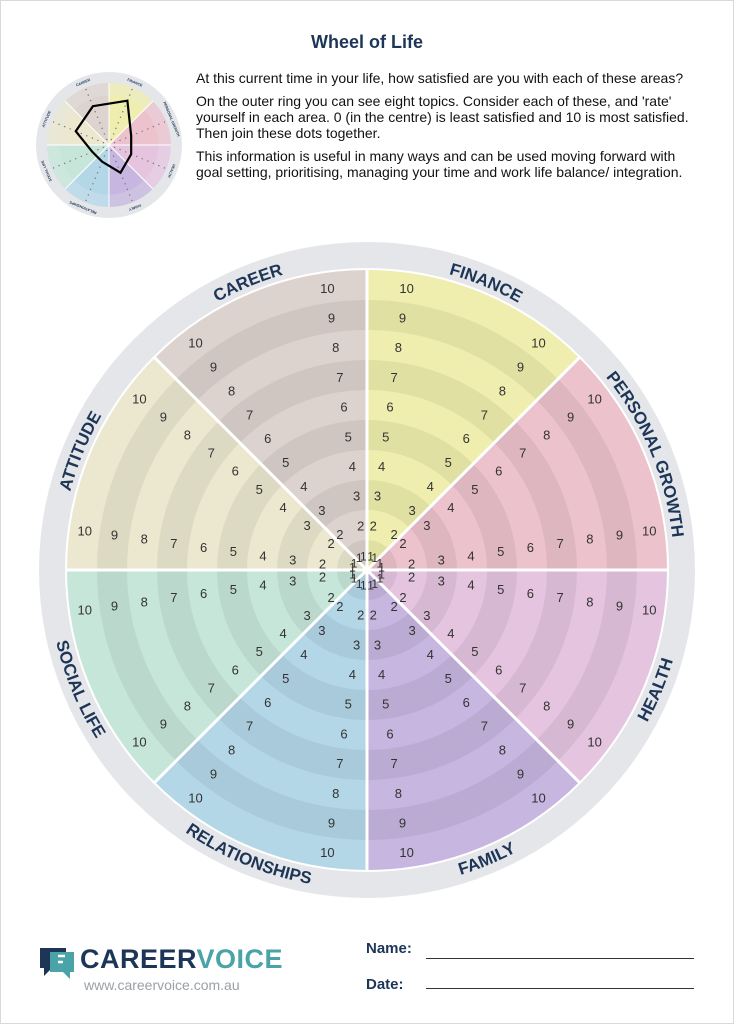 The width and height of the screenshot is (734, 1024). I want to click on name-field, so click(560, 958).